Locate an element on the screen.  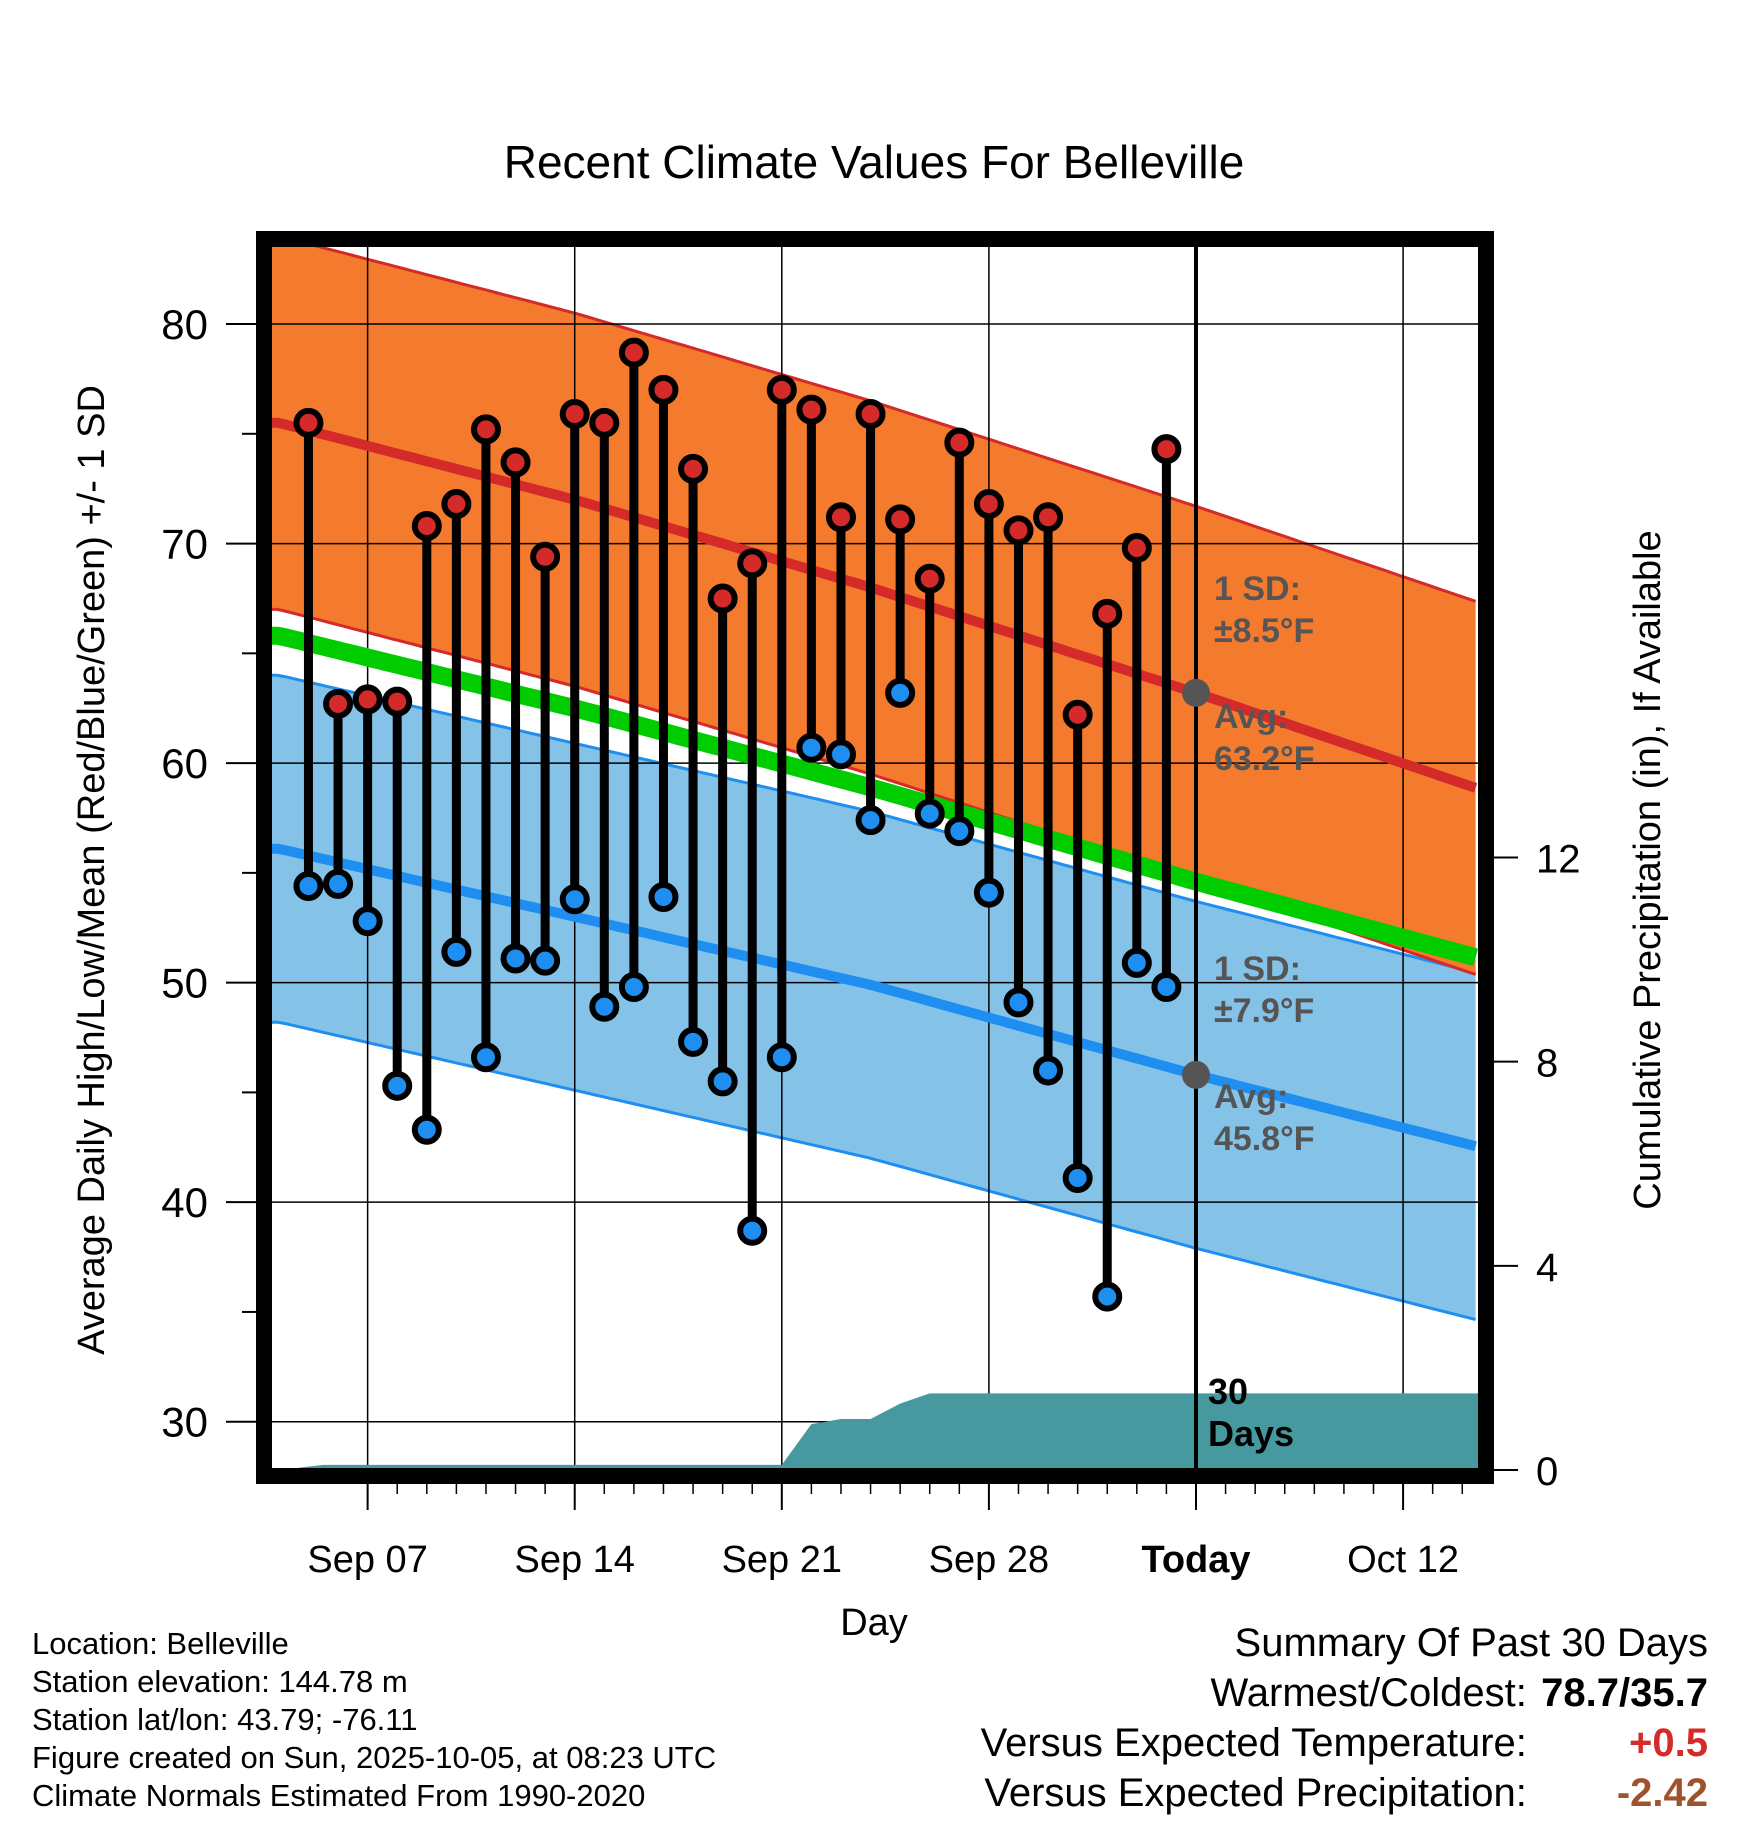
cumulative-precip-area is located at coordinates (879, 1431).